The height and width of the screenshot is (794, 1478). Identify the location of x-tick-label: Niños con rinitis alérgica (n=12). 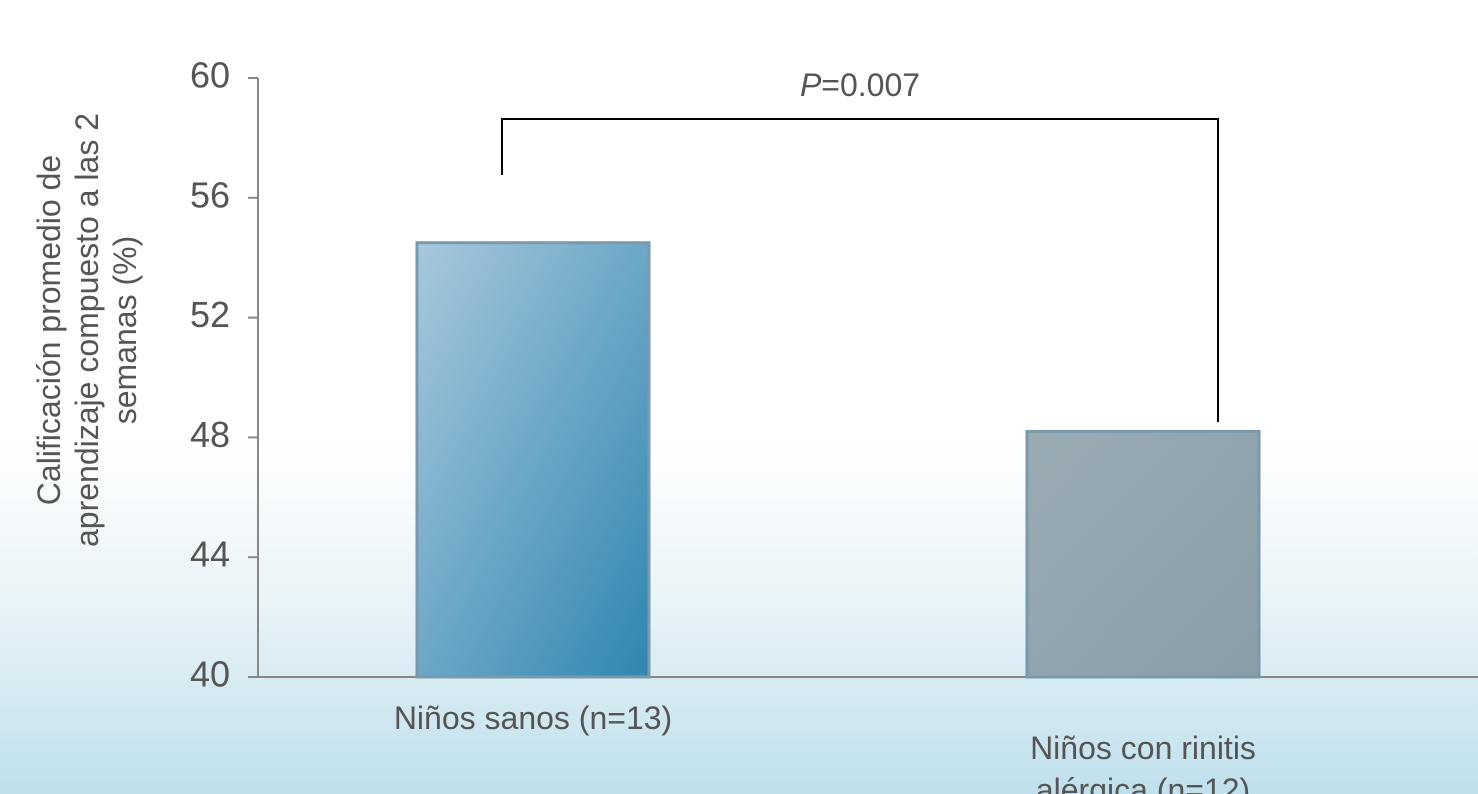
(1143, 762).